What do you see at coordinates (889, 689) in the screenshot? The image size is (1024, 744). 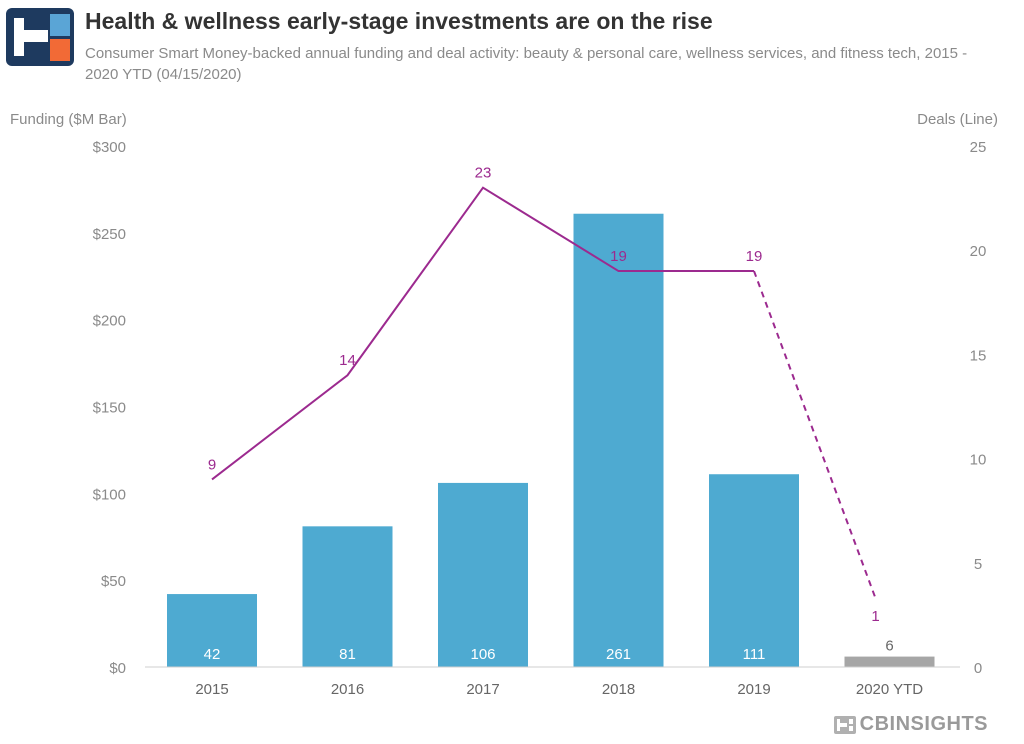 I see `x-tick-label: 2020 YTD` at bounding box center [889, 689].